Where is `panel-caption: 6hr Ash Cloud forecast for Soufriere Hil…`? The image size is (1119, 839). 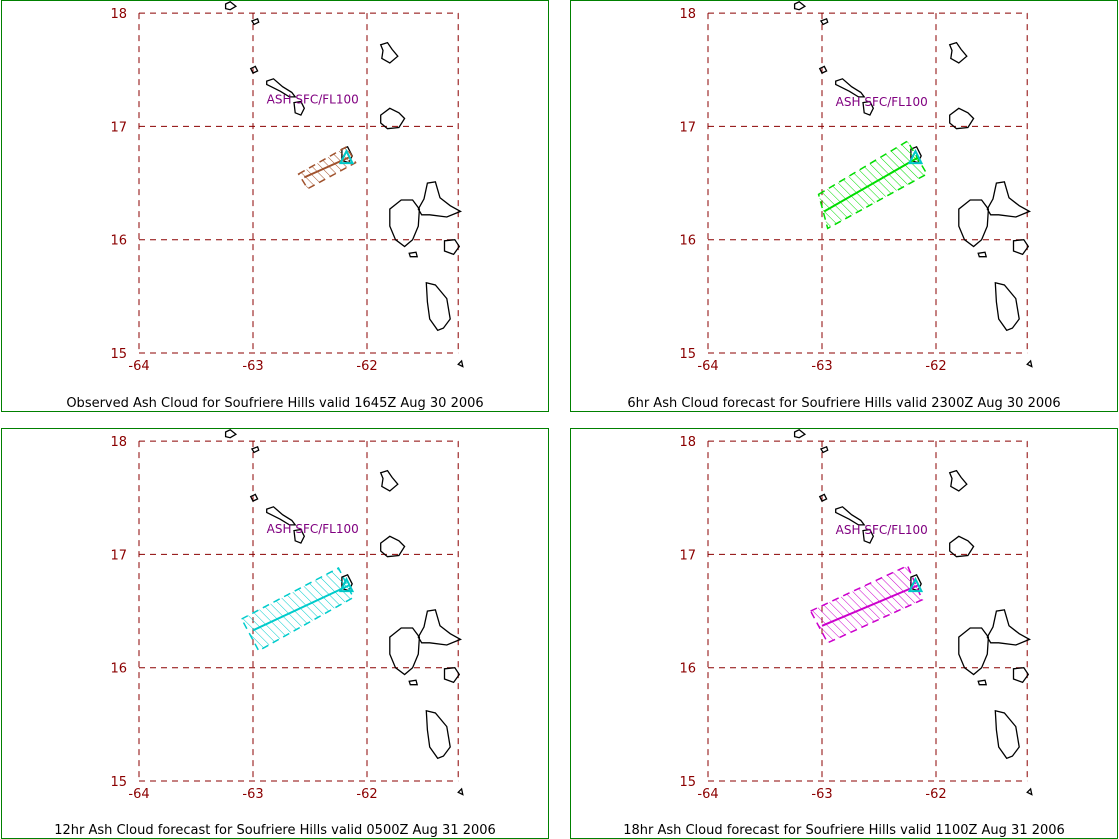
panel-caption: 6hr Ash Cloud forecast for Soufriere Hil… is located at coordinates (844, 403).